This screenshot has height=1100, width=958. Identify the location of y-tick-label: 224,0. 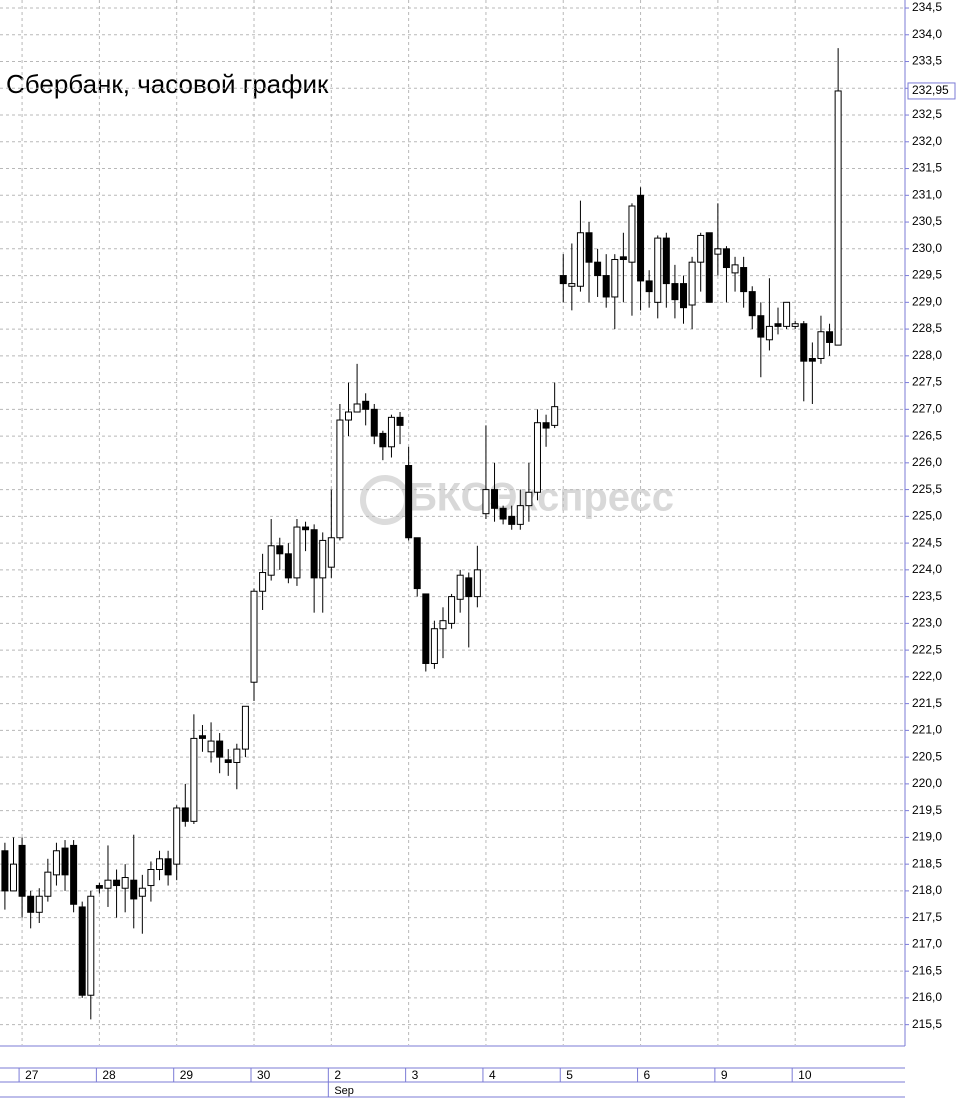
(927, 569).